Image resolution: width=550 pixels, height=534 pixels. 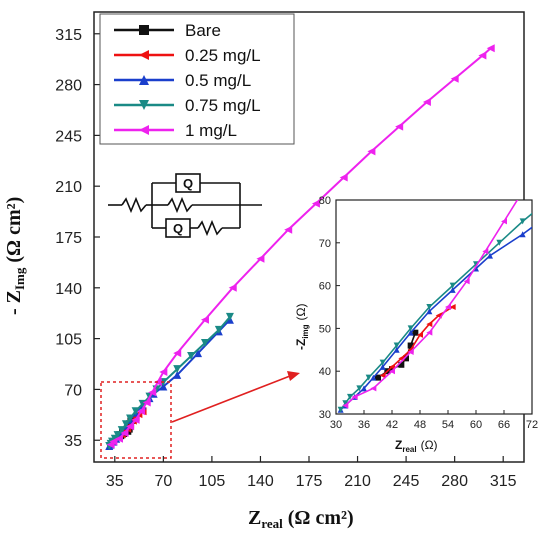 I want to click on inset-series-clip, so click(x=434, y=306).